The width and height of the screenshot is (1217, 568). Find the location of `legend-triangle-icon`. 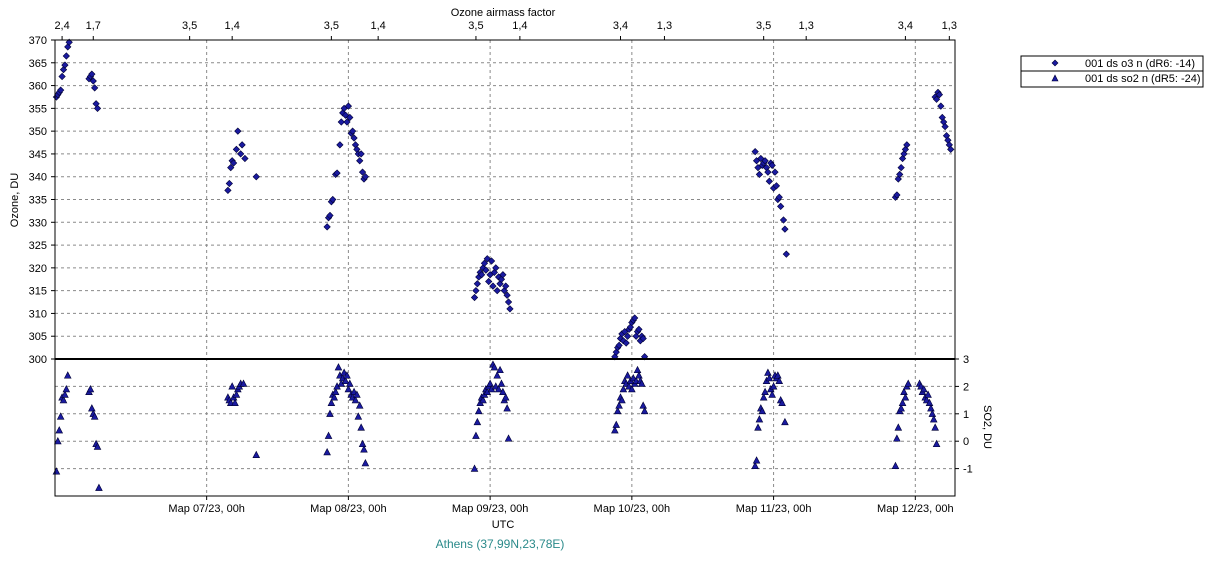

legend-triangle-icon is located at coordinates (1055, 78).